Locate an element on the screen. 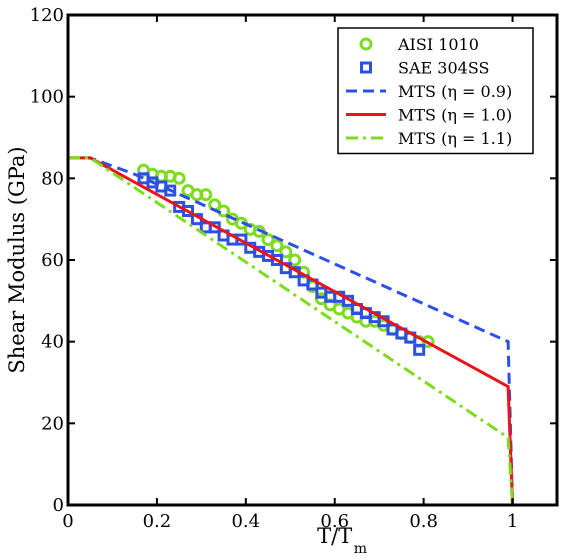 The height and width of the screenshot is (560, 563). y-tick-label: 0 is located at coordinates (58, 505).